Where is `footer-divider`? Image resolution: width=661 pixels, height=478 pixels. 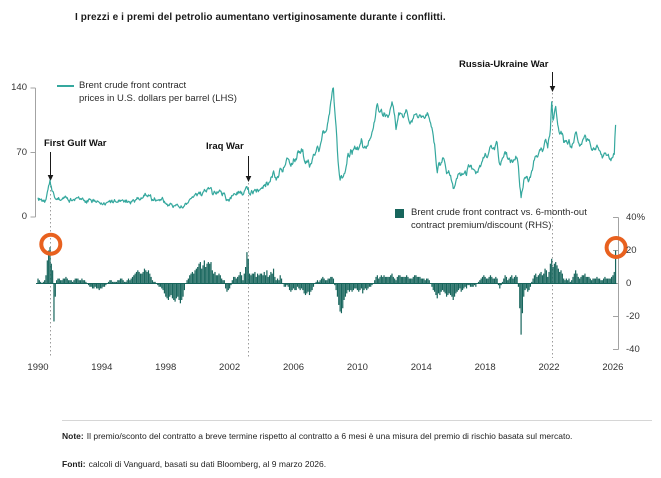
footer-divider is located at coordinates (357, 420).